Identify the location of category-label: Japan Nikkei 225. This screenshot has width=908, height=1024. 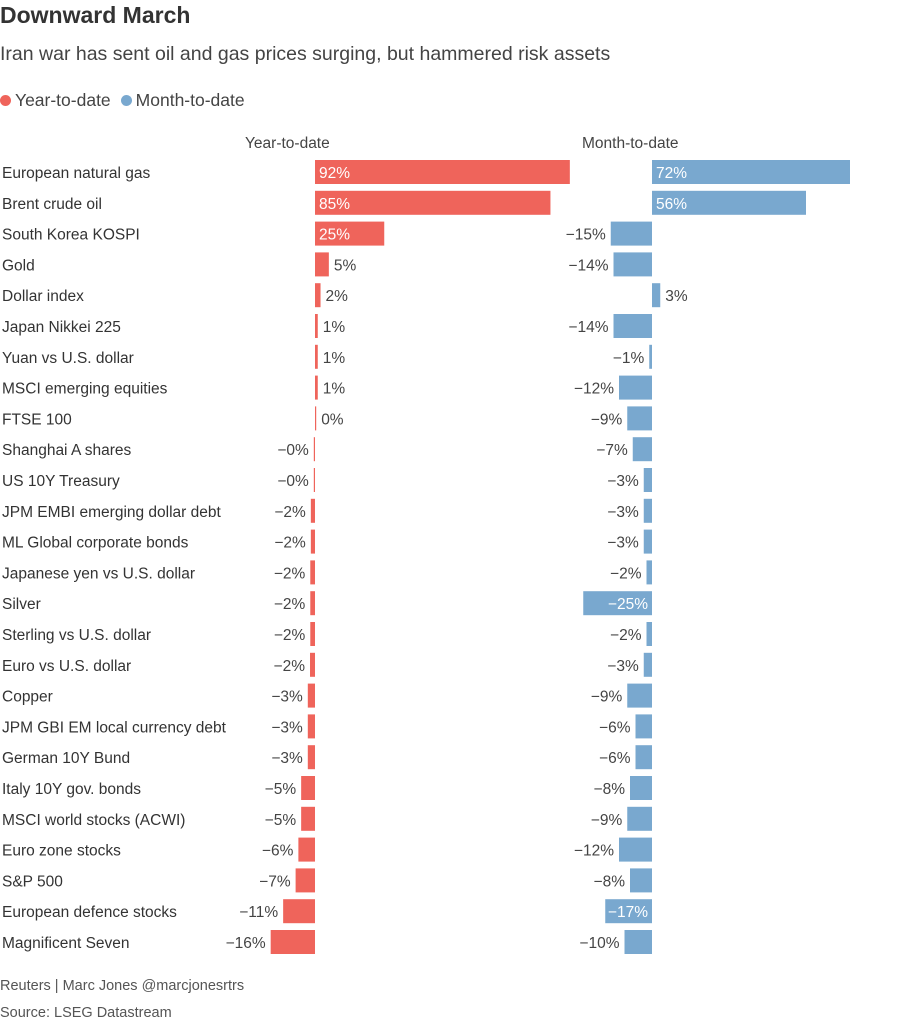
(61, 327).